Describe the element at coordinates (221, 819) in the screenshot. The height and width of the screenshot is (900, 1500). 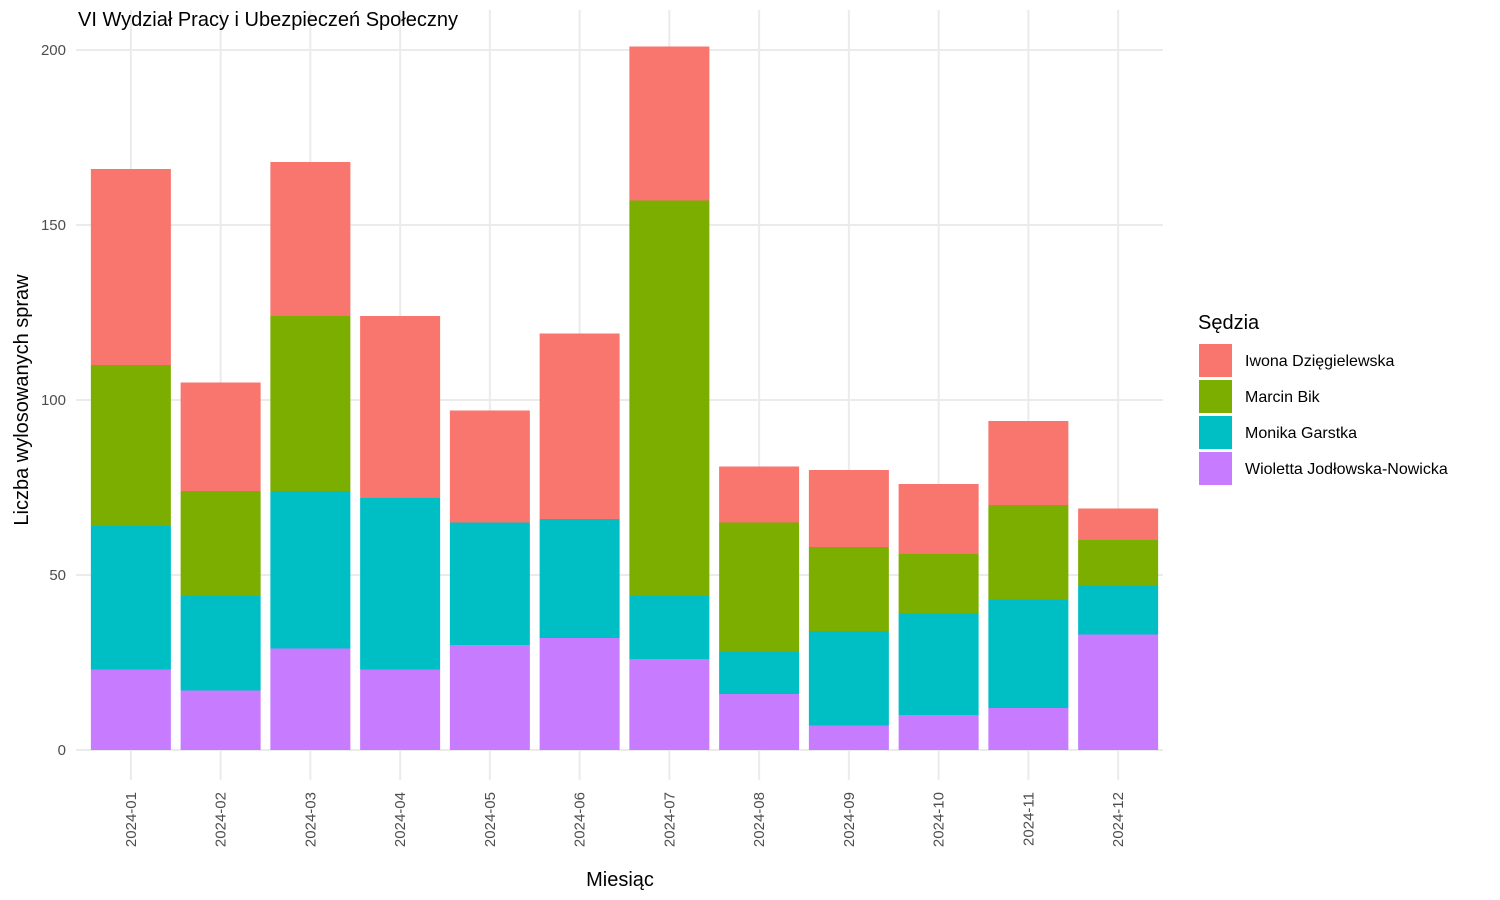
I see `x-tick-label: 2024-02` at that location.